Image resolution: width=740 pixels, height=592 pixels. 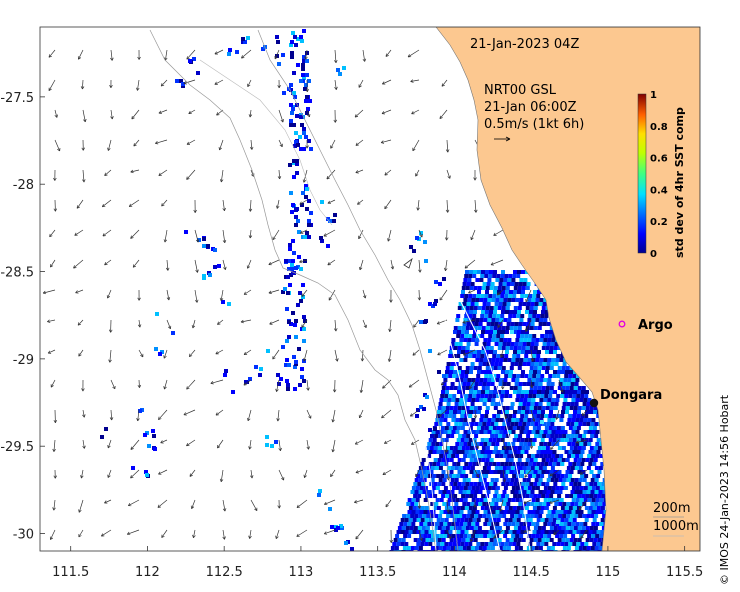 What do you see at coordinates (671, 508) in the screenshot?
I see `legend-200m: 200m` at bounding box center [671, 508].